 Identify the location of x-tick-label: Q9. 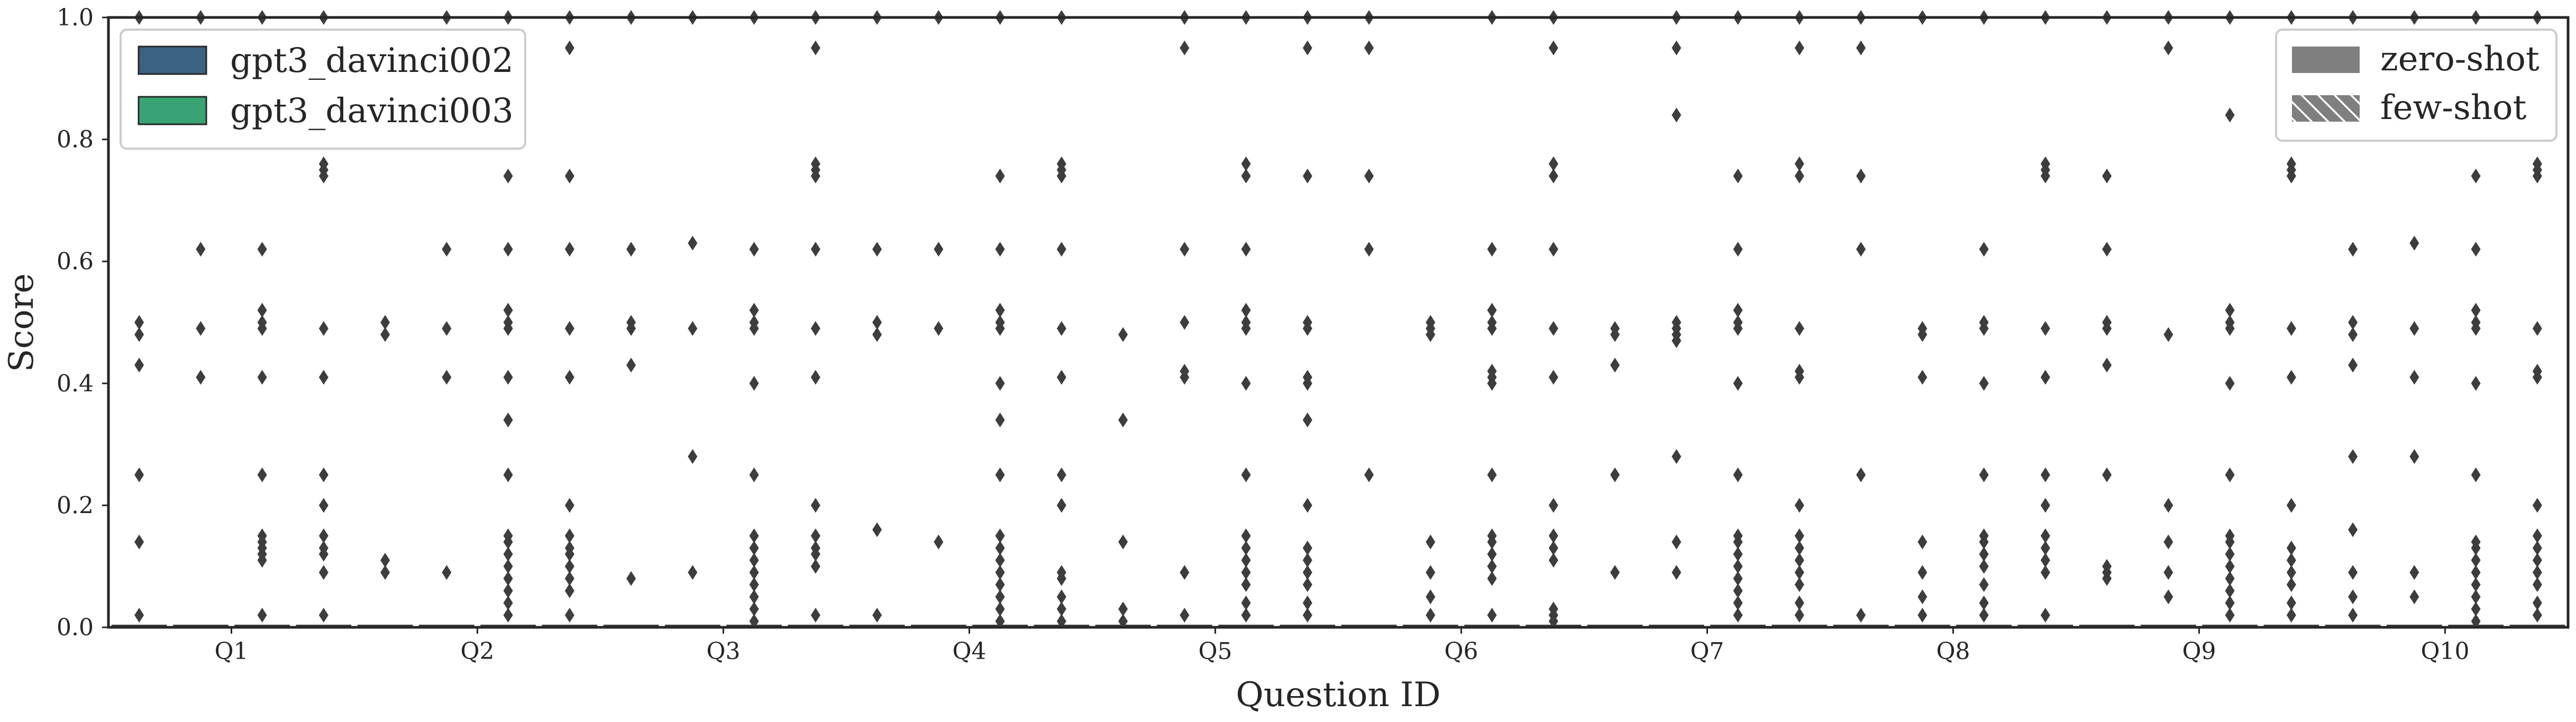
(2199, 651).